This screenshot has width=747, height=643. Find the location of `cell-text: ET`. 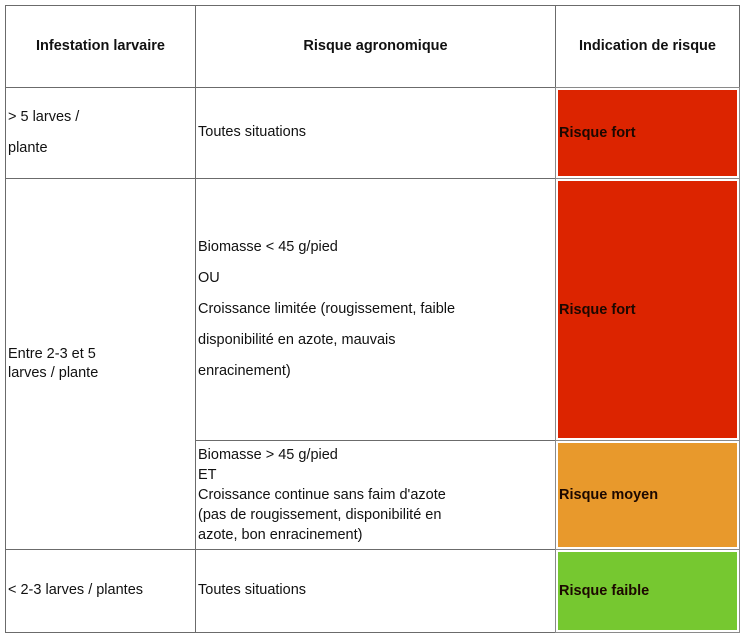

cell-text: ET is located at coordinates (207, 475).